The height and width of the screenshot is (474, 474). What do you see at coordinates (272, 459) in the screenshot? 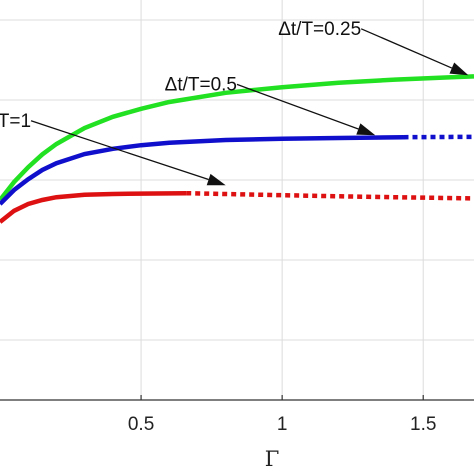
I see `x-axis-label: Γ` at bounding box center [272, 459].